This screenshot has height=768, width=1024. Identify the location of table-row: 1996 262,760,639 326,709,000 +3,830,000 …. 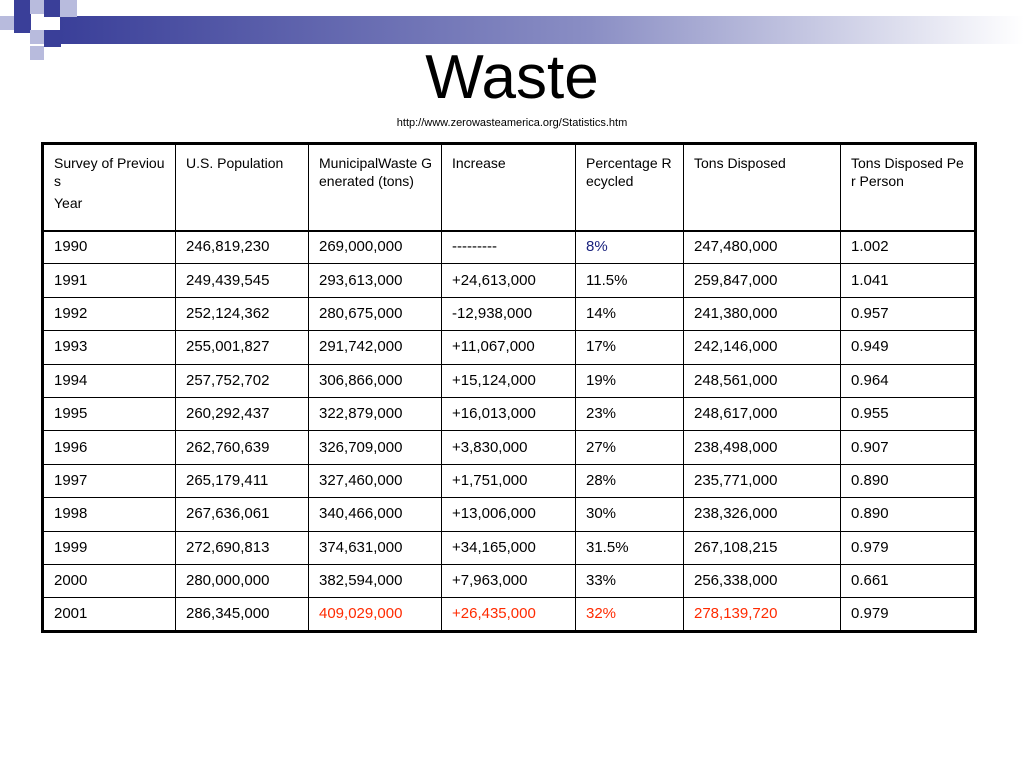
(509, 447).